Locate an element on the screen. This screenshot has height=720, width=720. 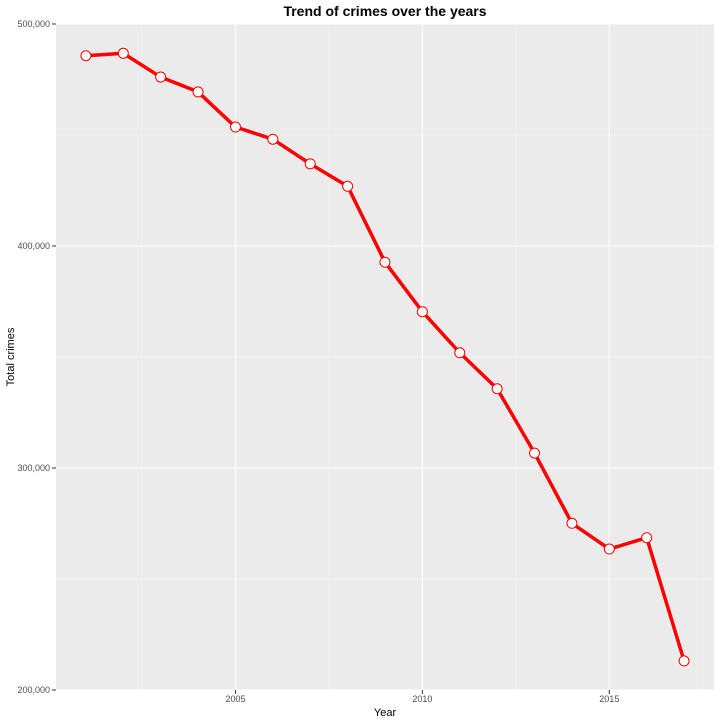
x-axis-title: Year is located at coordinates (385, 713).